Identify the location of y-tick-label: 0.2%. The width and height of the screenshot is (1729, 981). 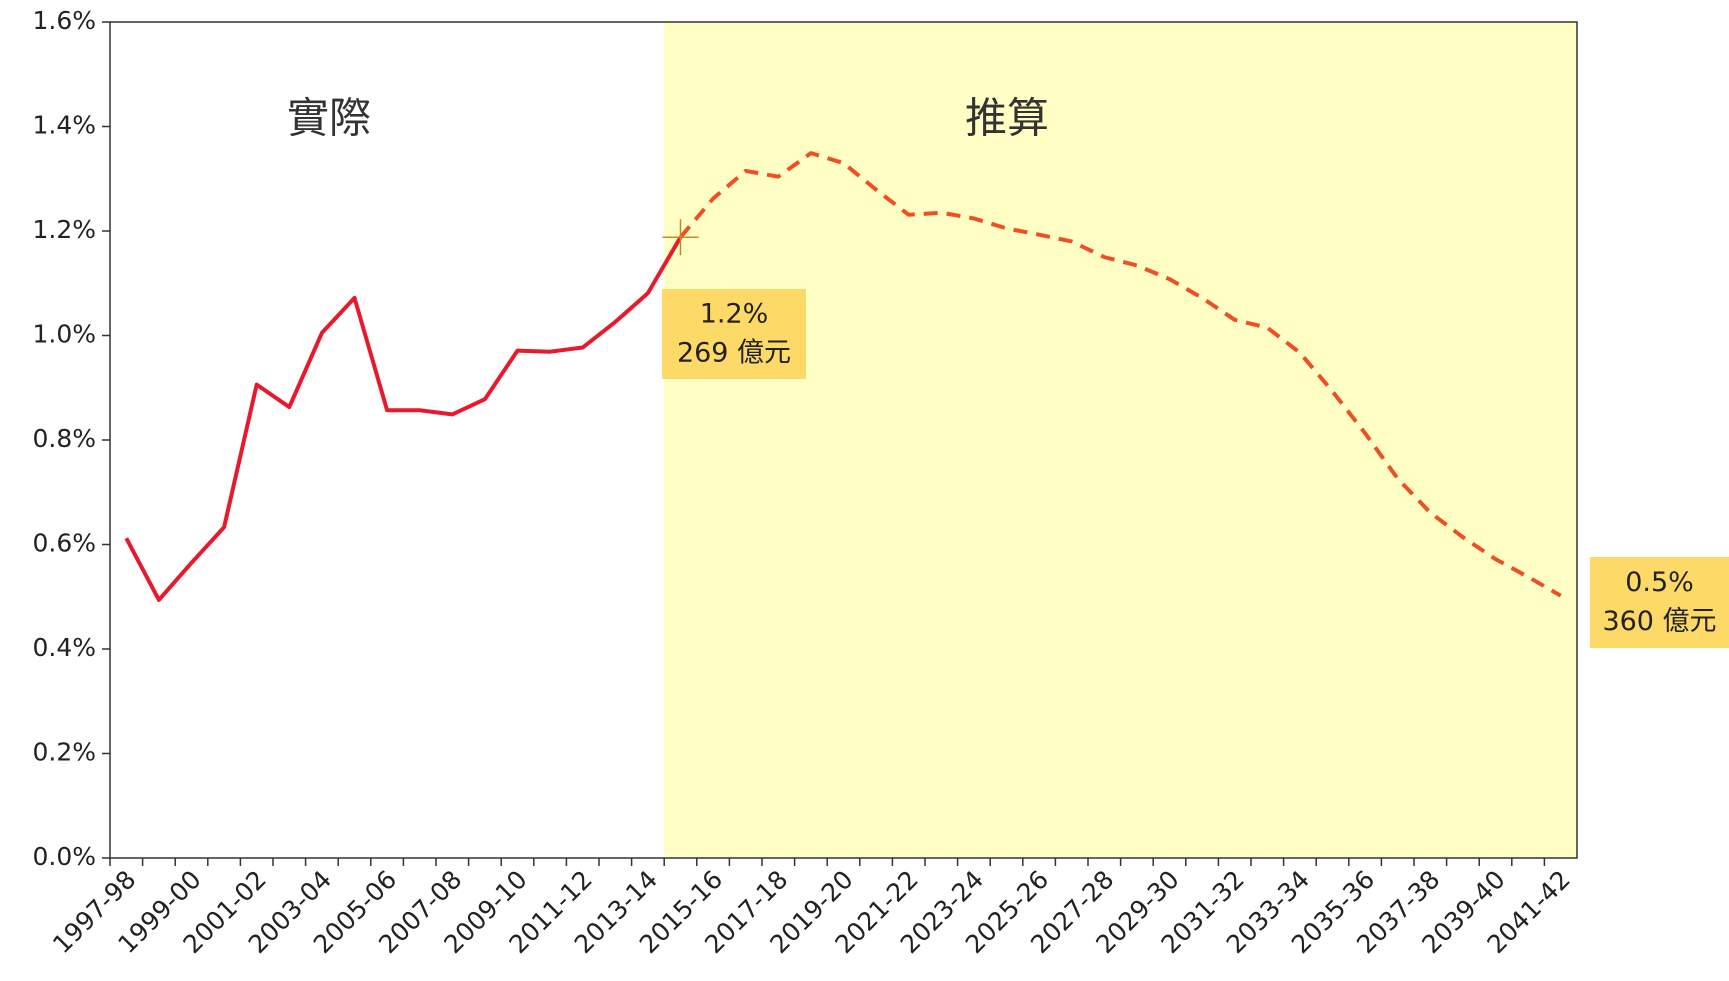
(64, 752).